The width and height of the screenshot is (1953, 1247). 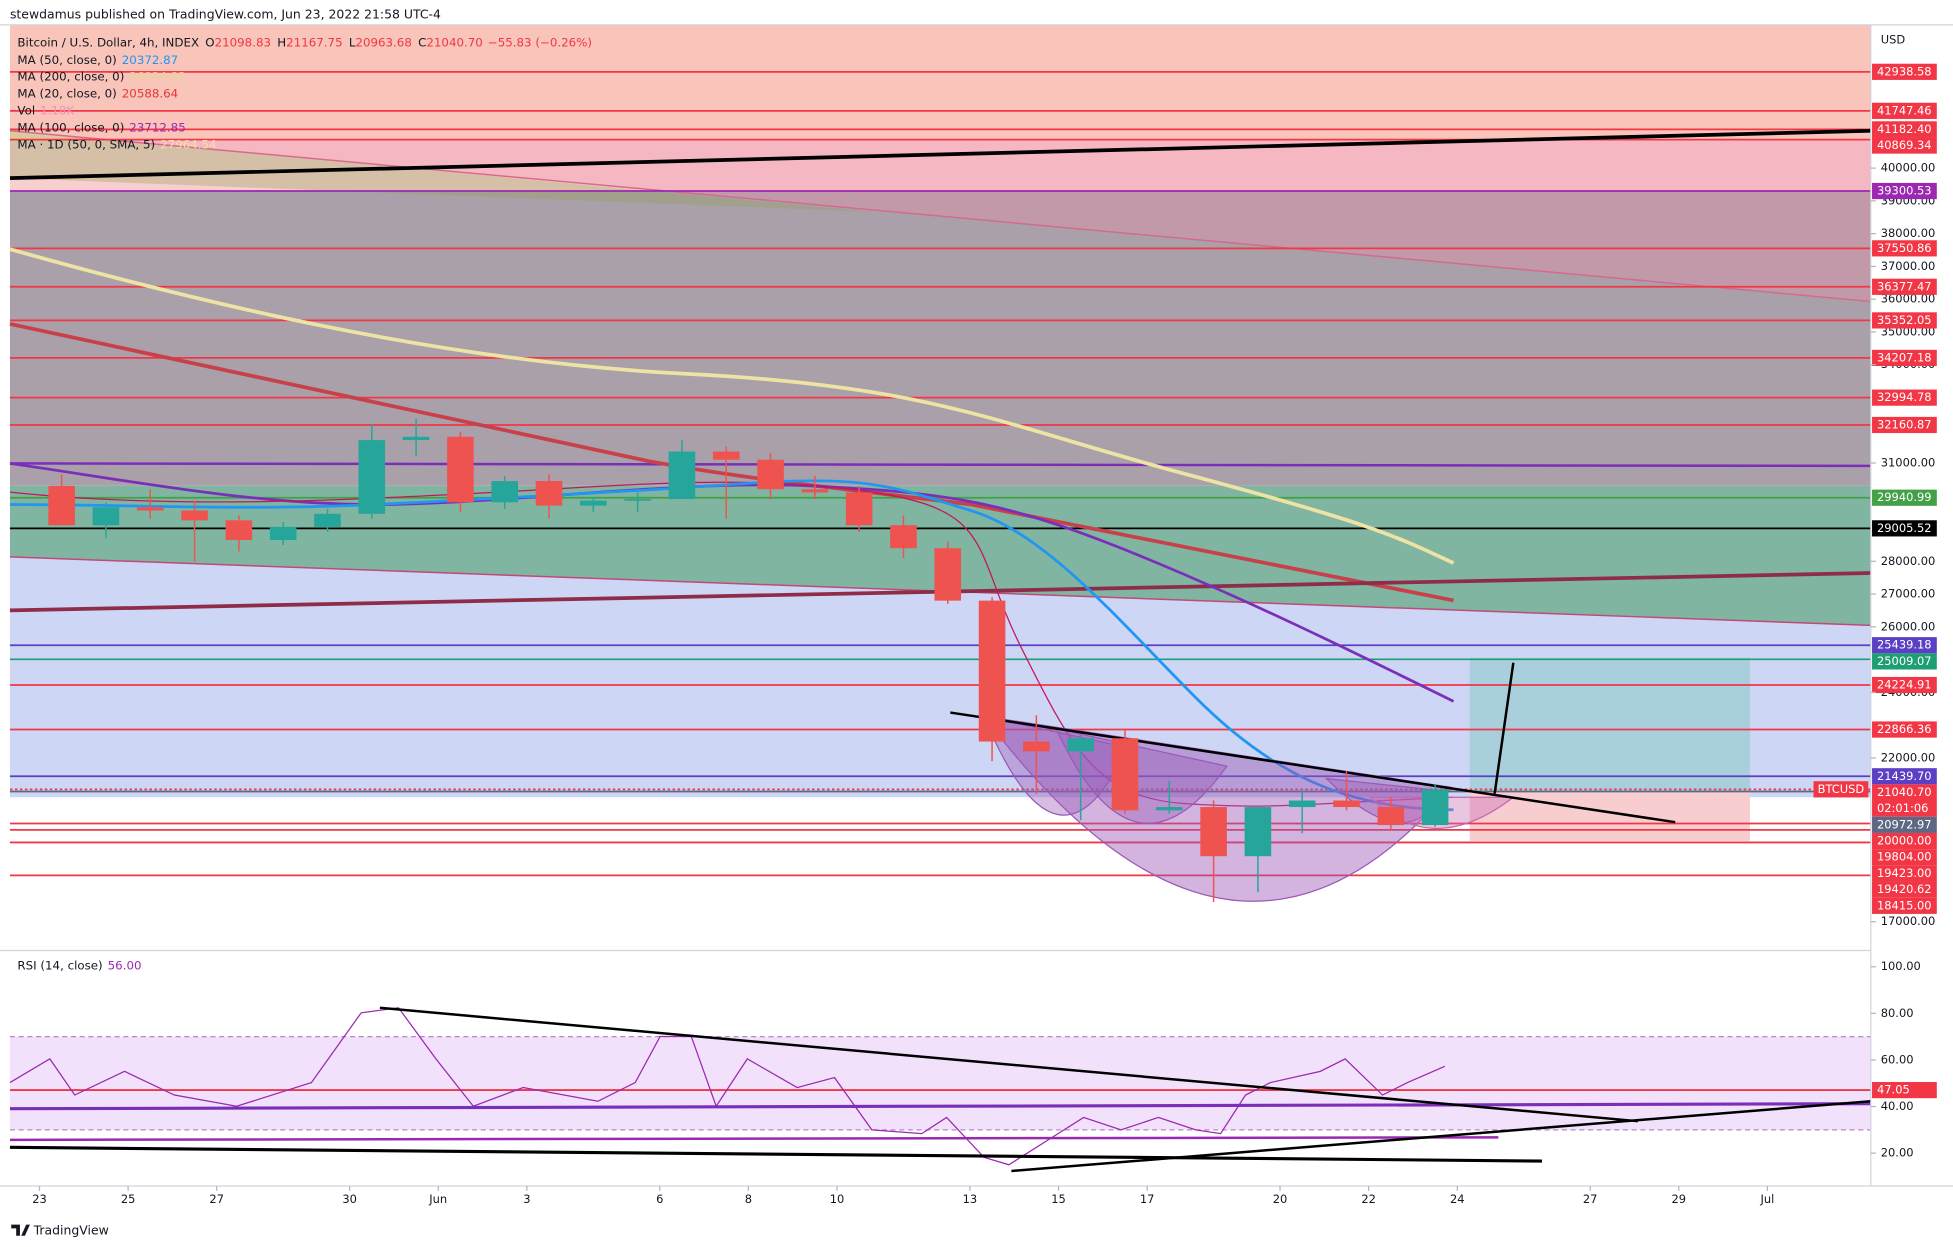 What do you see at coordinates (659, 1199) in the screenshot?
I see `x-tick-label: 6` at bounding box center [659, 1199].